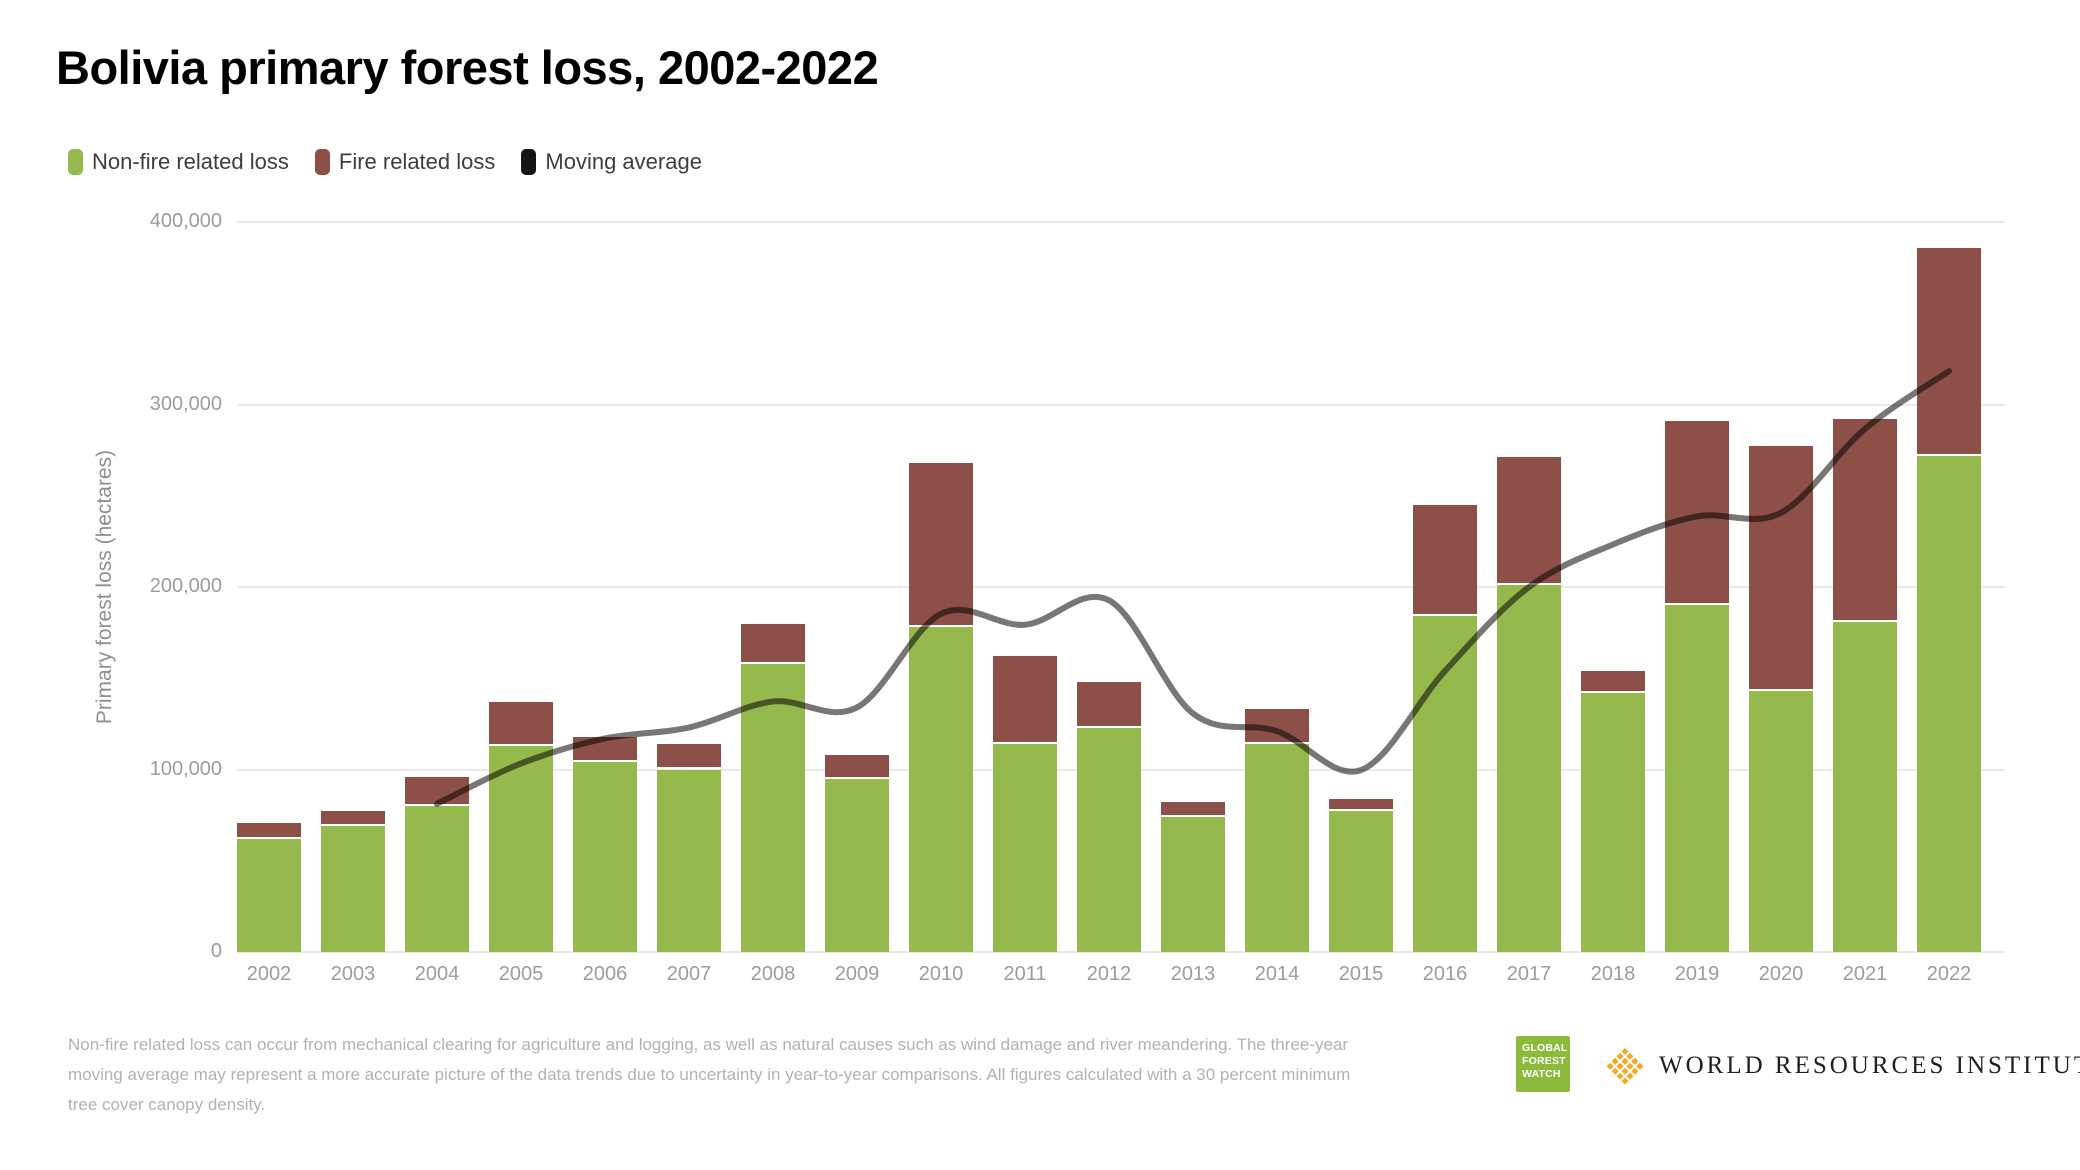 The width and height of the screenshot is (2080, 1170). What do you see at coordinates (941, 545) in the screenshot?
I see `bar-2010-fire` at bounding box center [941, 545].